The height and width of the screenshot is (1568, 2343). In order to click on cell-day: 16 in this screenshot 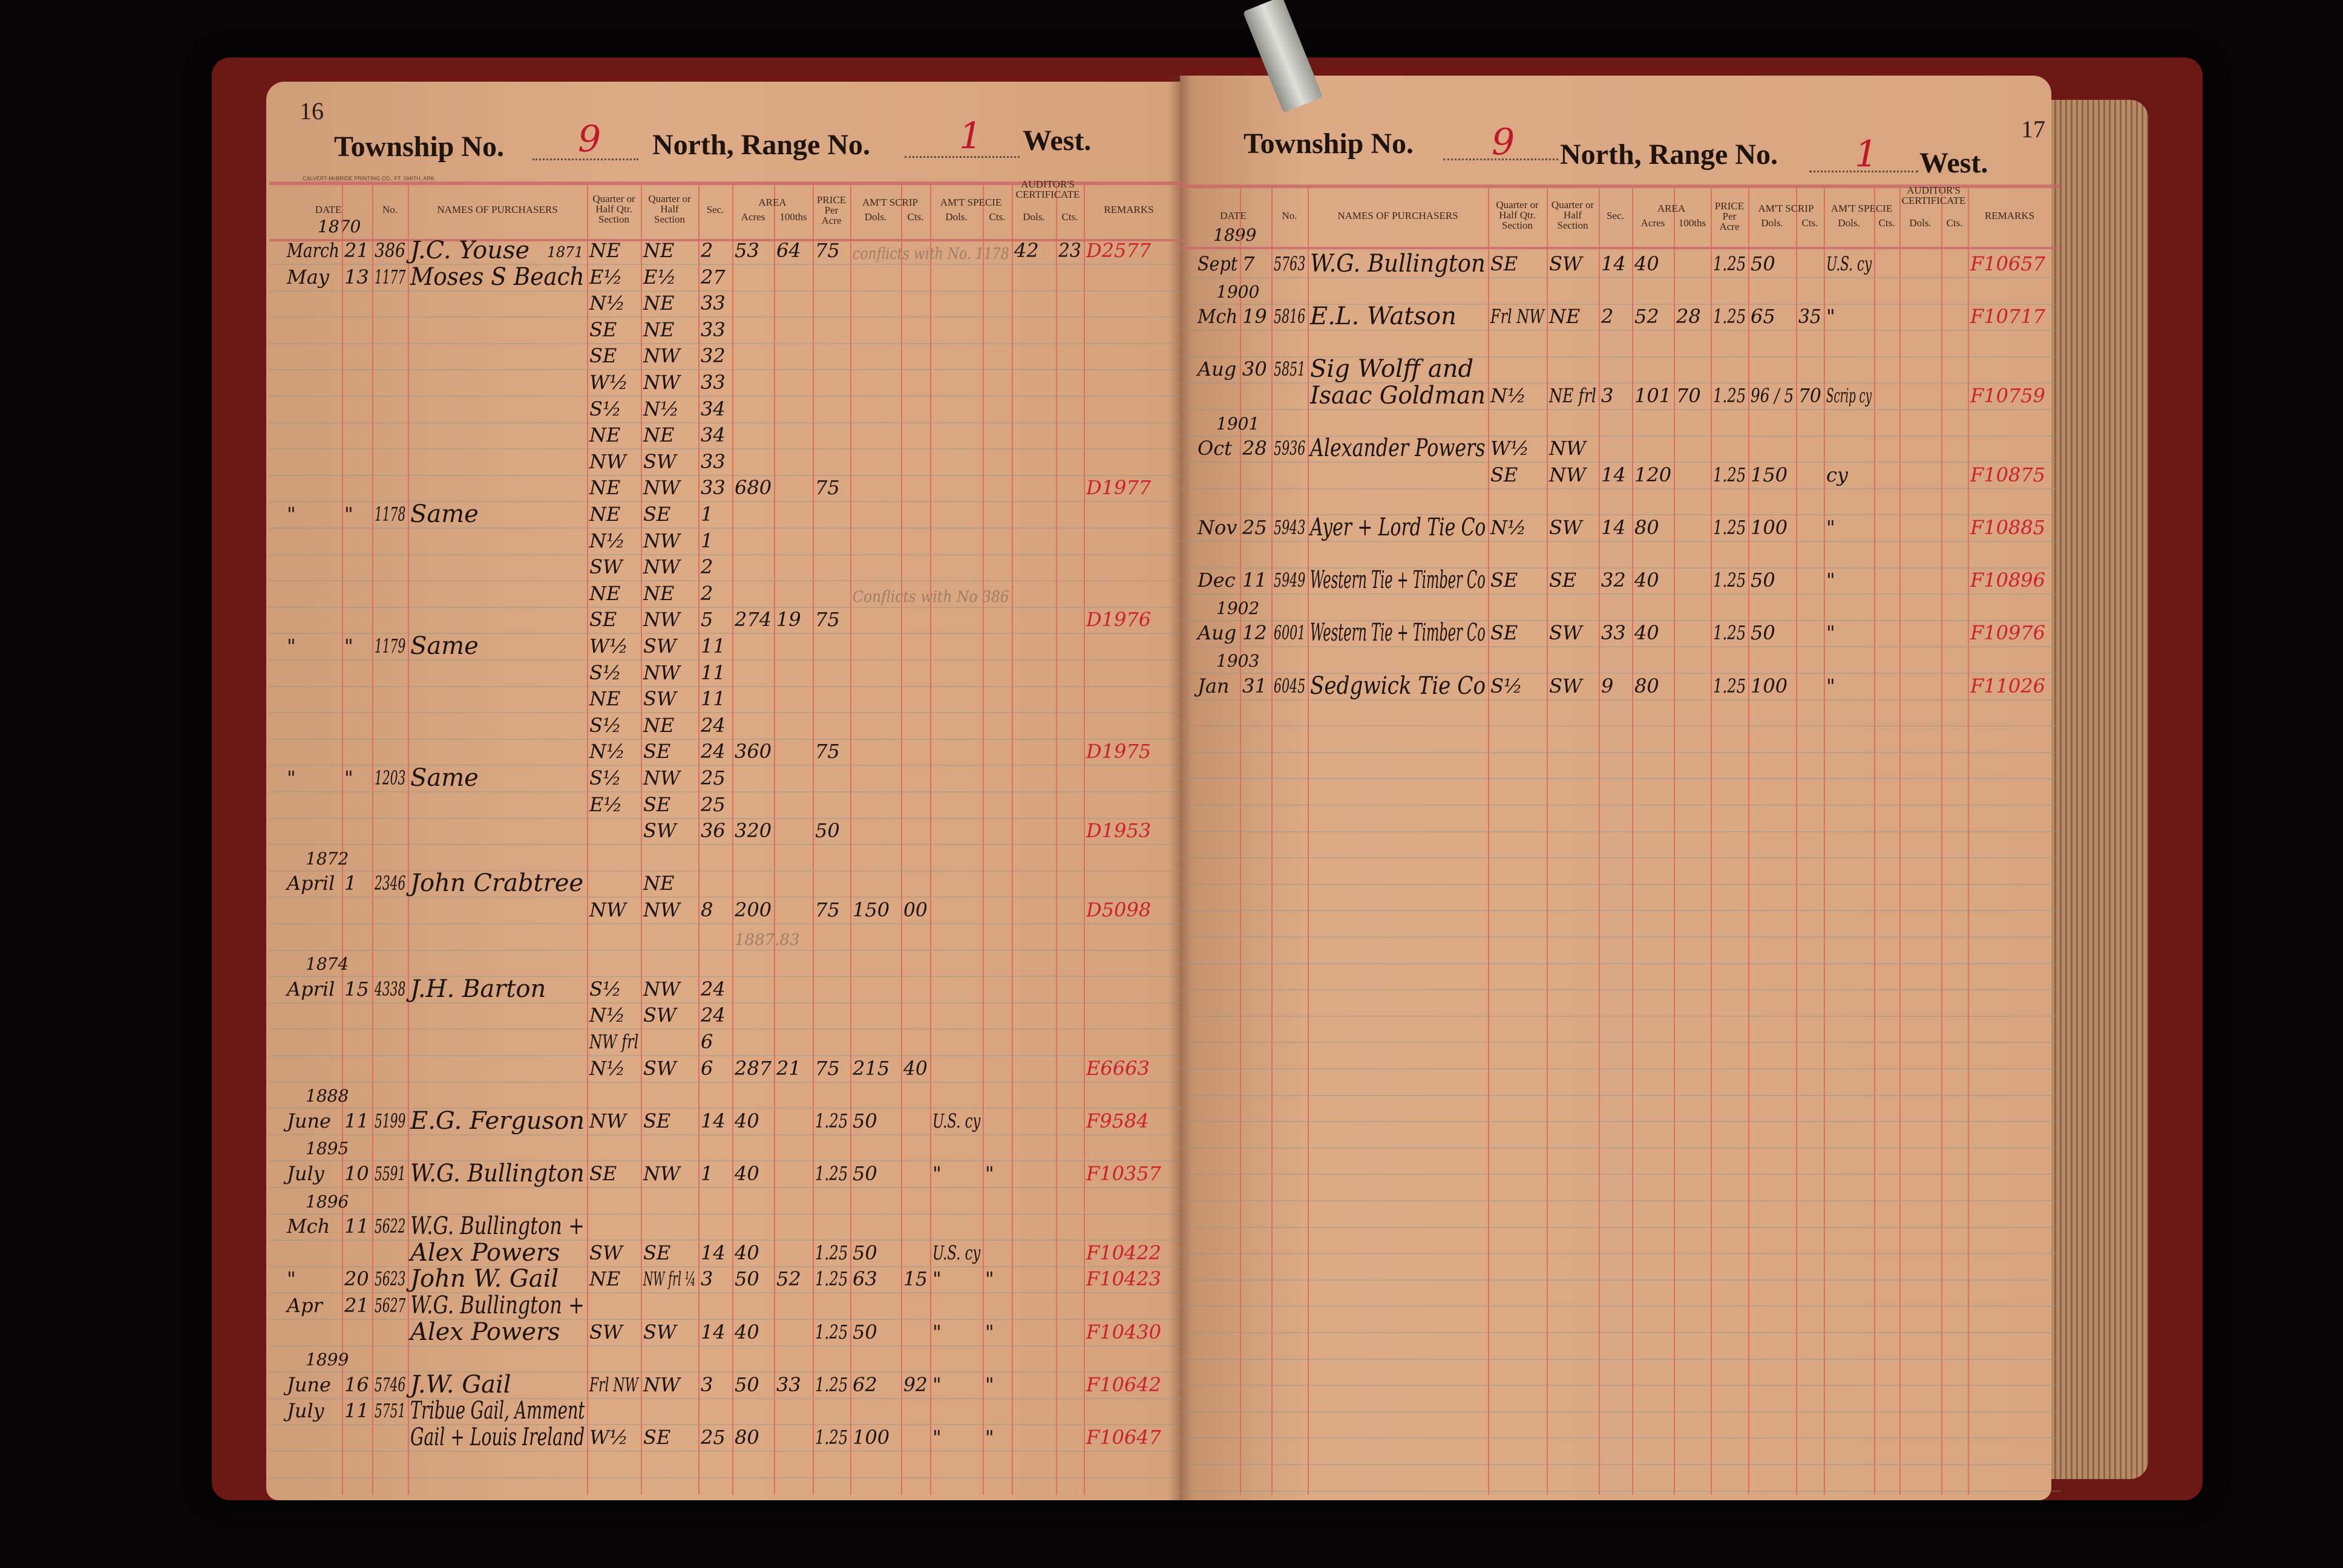, I will do `click(356, 1384)`.